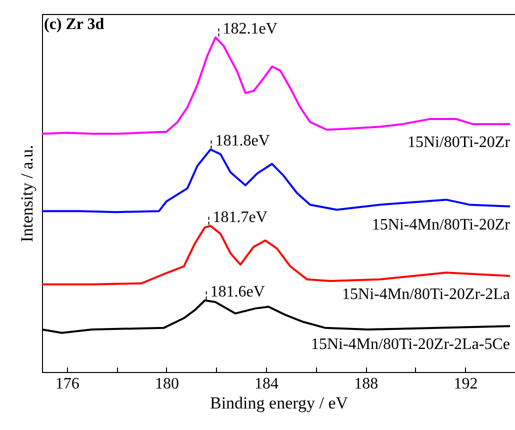  Describe the element at coordinates (366, 384) in the screenshot. I see `x-tick-label: 188` at that location.